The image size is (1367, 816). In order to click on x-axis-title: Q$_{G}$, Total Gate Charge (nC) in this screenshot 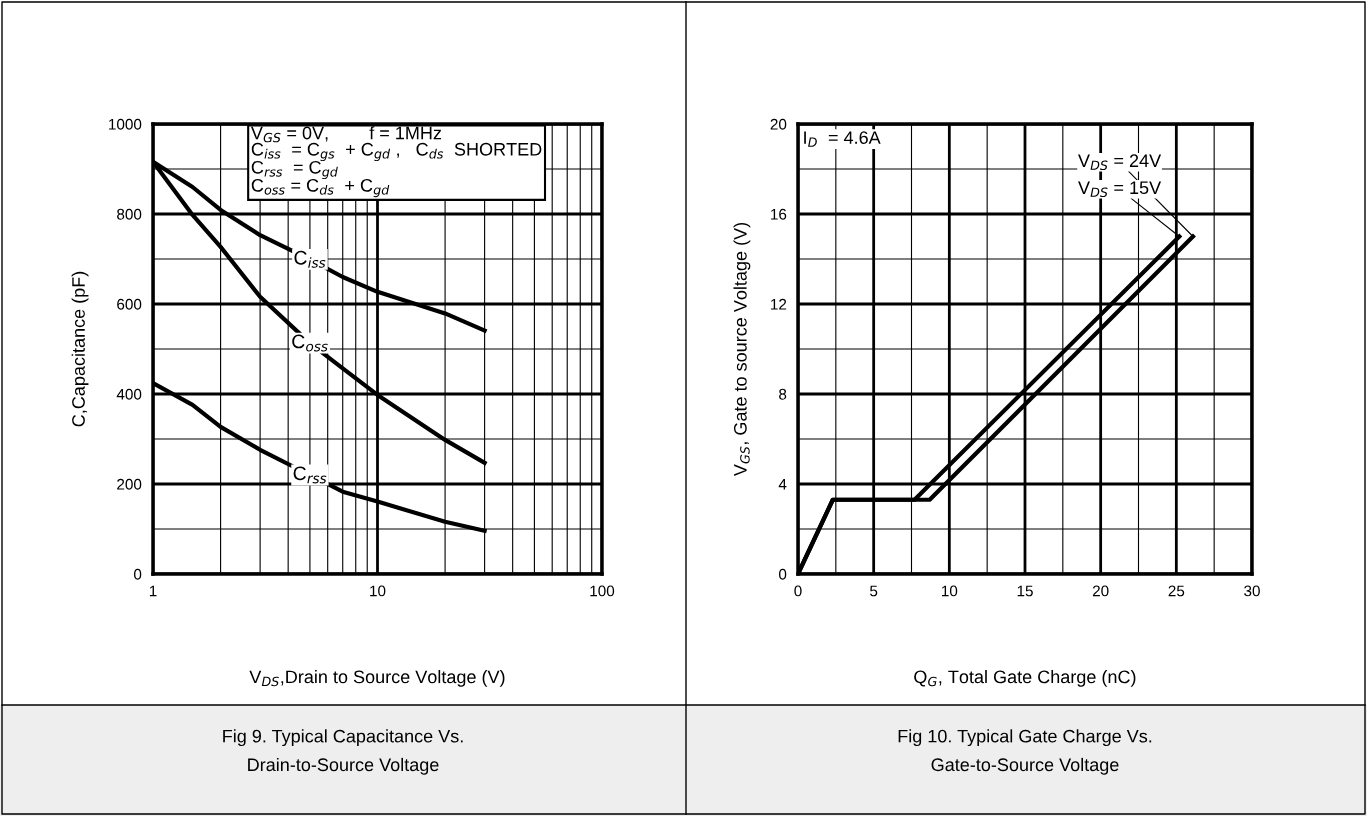, I will do `click(1025, 678)`.